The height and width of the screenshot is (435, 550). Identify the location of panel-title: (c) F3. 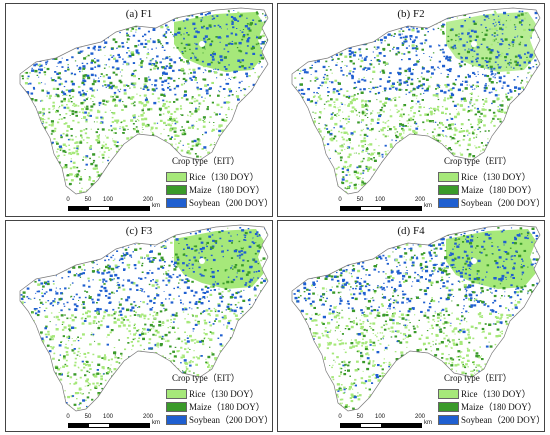
(139, 231).